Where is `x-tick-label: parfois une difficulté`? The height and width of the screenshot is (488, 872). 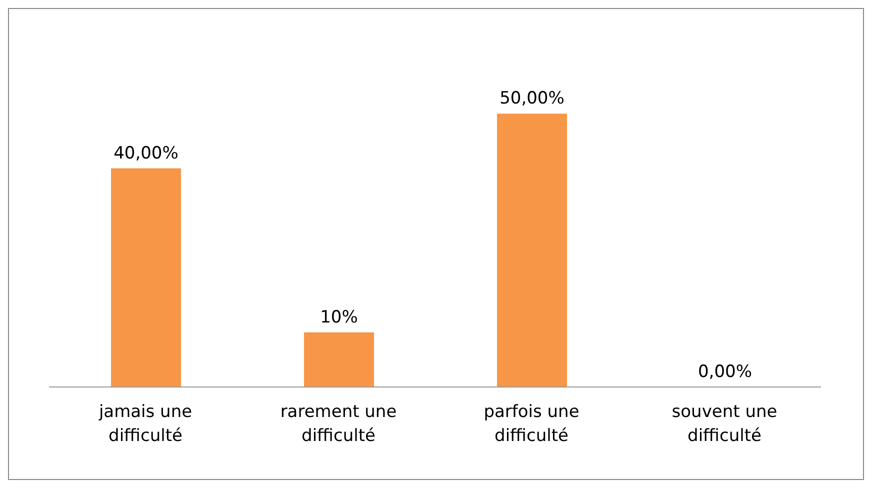
x-tick-label: parfois une difficulté is located at coordinates (532, 424).